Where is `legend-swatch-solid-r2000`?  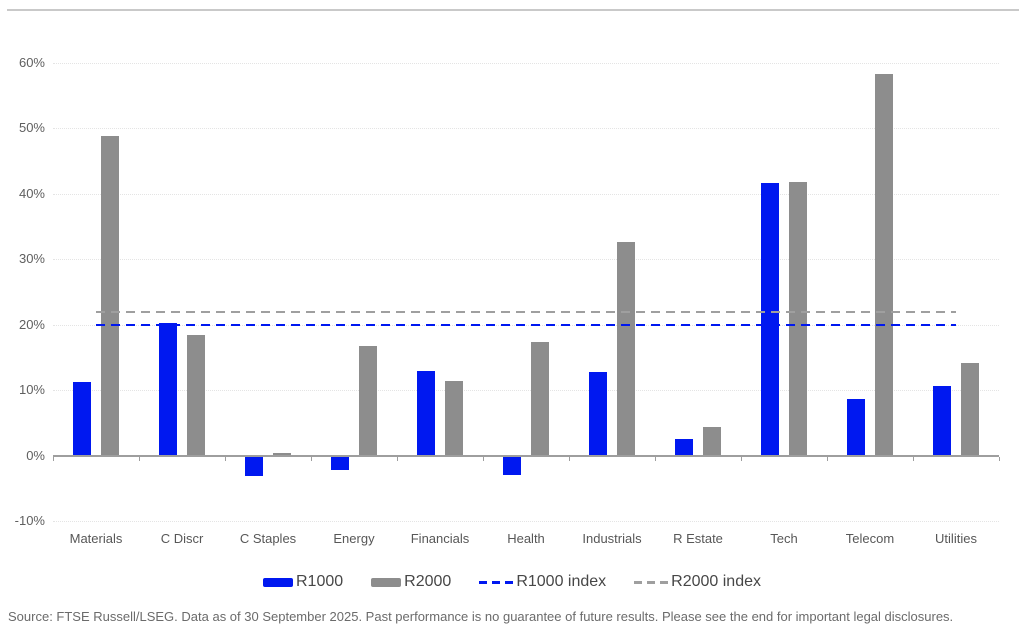
legend-swatch-solid-r2000 is located at coordinates (386, 582).